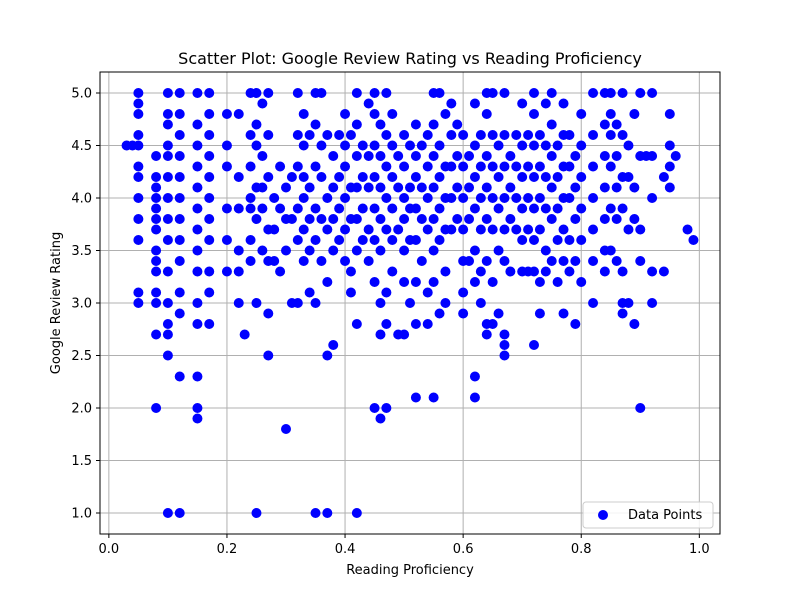  What do you see at coordinates (81, 409) in the screenshot?
I see `y-tick-label: 2.0` at bounding box center [81, 409].